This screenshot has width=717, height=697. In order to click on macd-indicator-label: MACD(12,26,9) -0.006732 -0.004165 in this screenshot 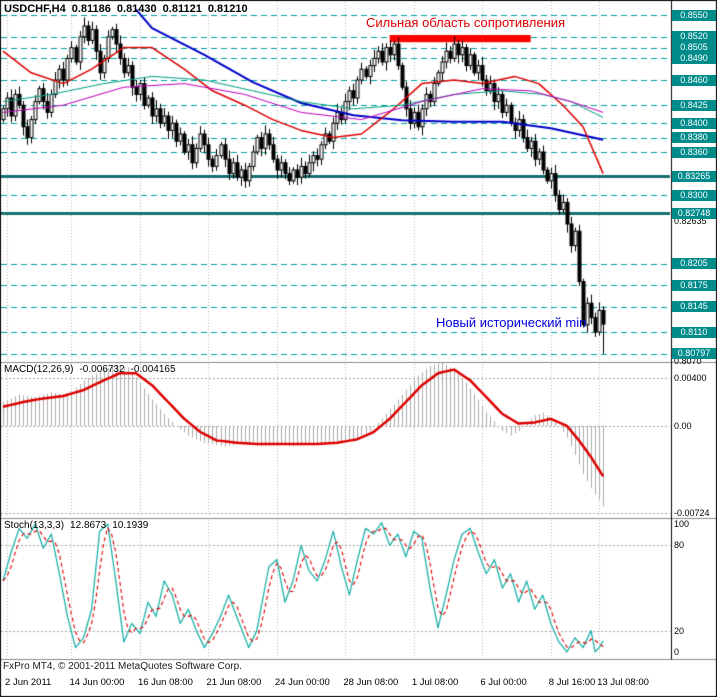, I will do `click(93, 369)`.